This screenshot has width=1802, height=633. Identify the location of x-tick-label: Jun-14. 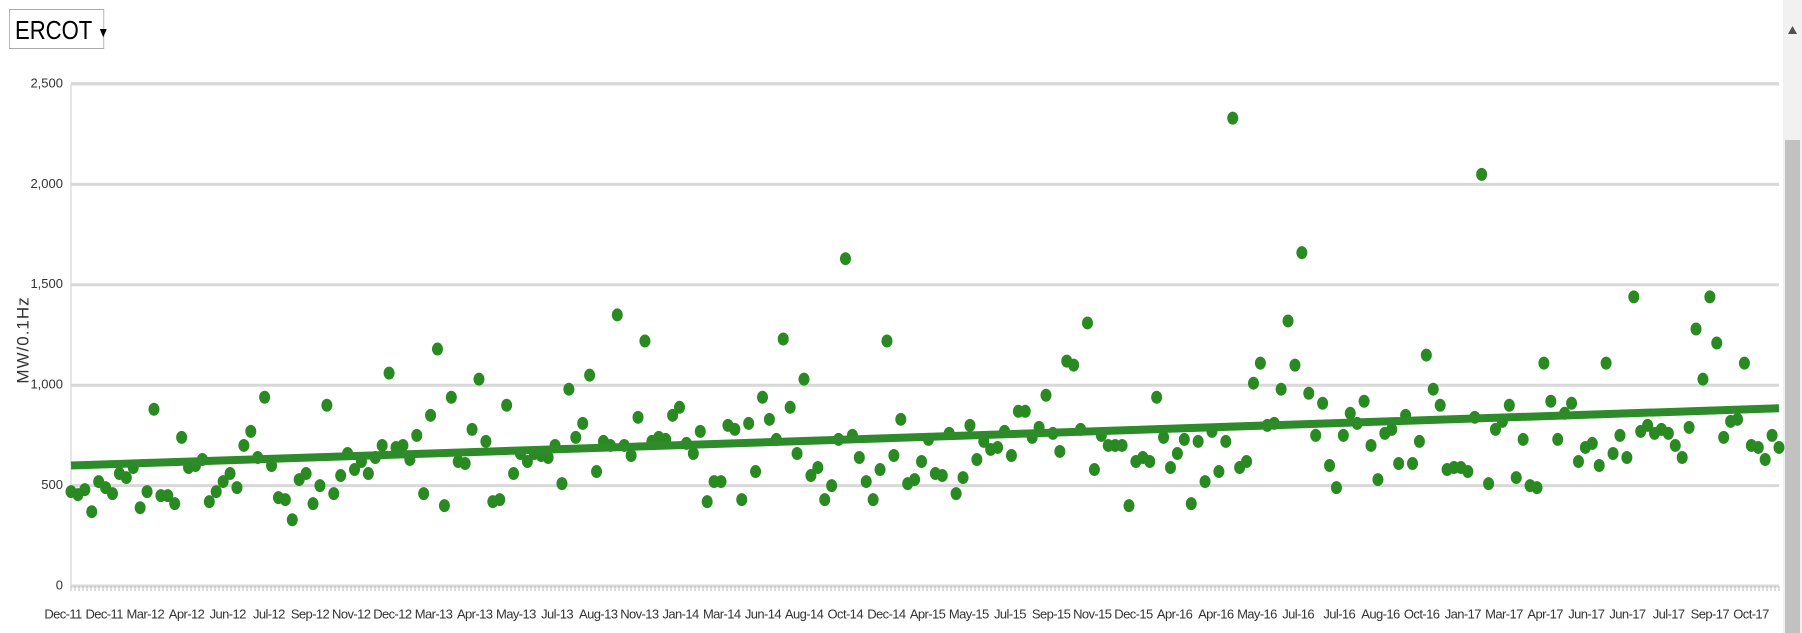
(763, 613).